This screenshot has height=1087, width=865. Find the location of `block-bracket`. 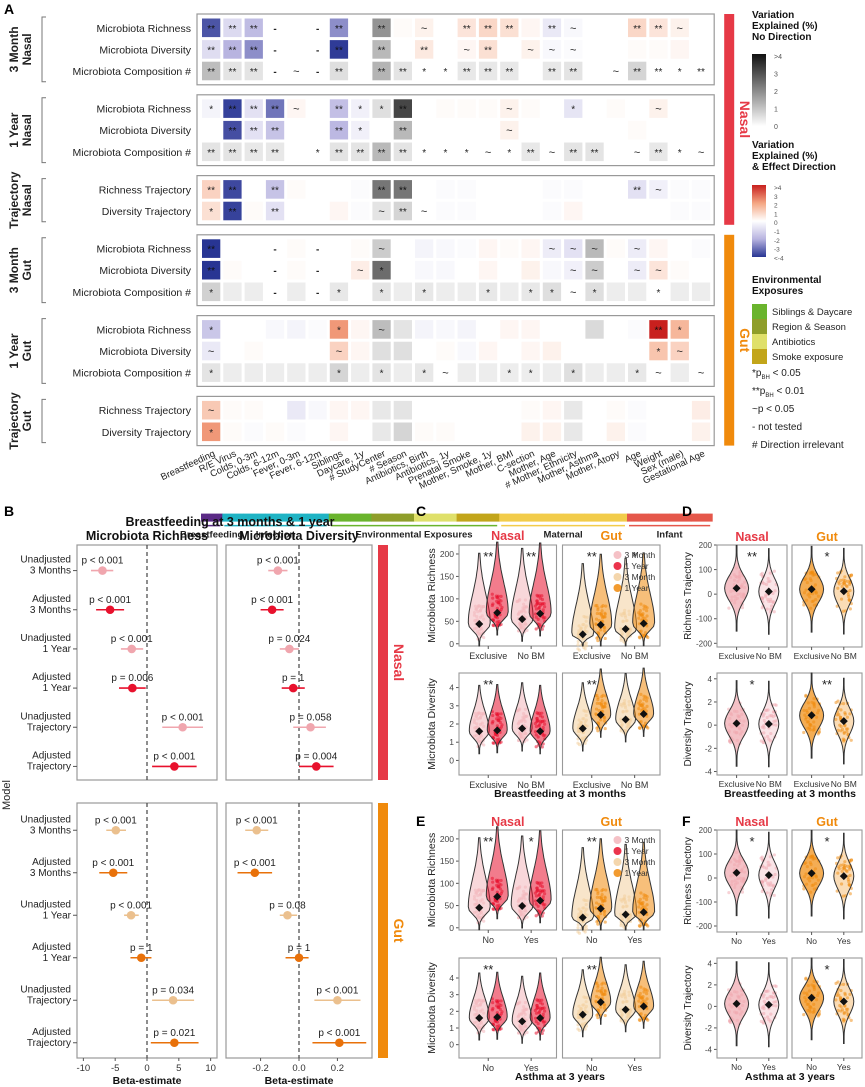

block-bracket is located at coordinates (43, 49).